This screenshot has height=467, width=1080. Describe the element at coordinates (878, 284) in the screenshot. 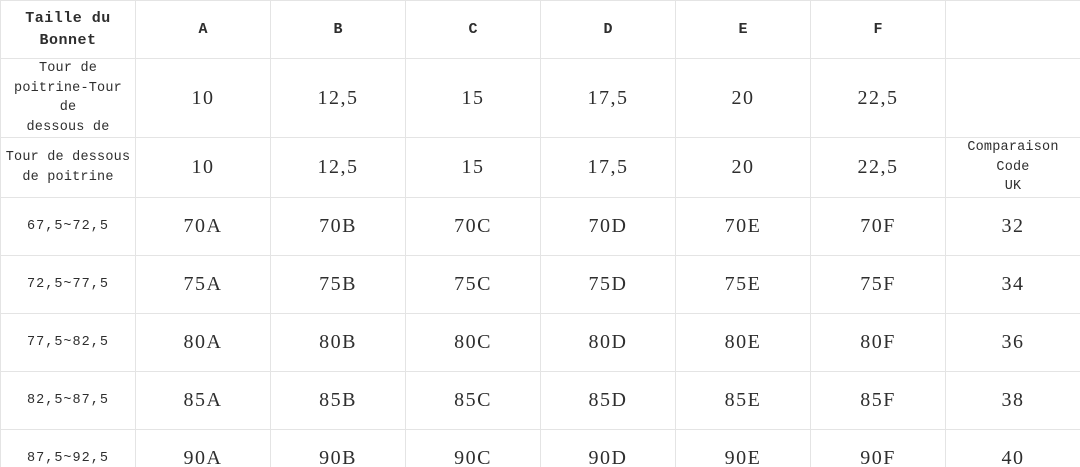

I see `table-cell: 75F` at that location.